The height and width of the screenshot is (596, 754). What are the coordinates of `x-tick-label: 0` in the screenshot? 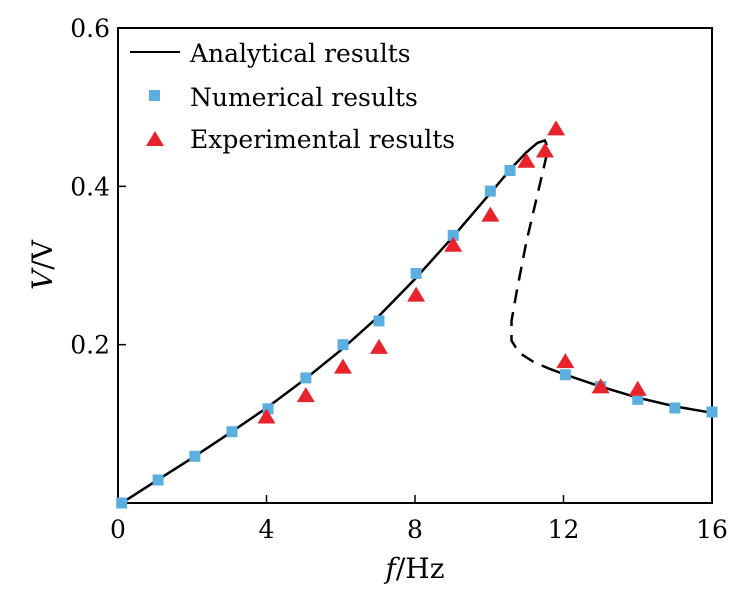 It's located at (118, 529).